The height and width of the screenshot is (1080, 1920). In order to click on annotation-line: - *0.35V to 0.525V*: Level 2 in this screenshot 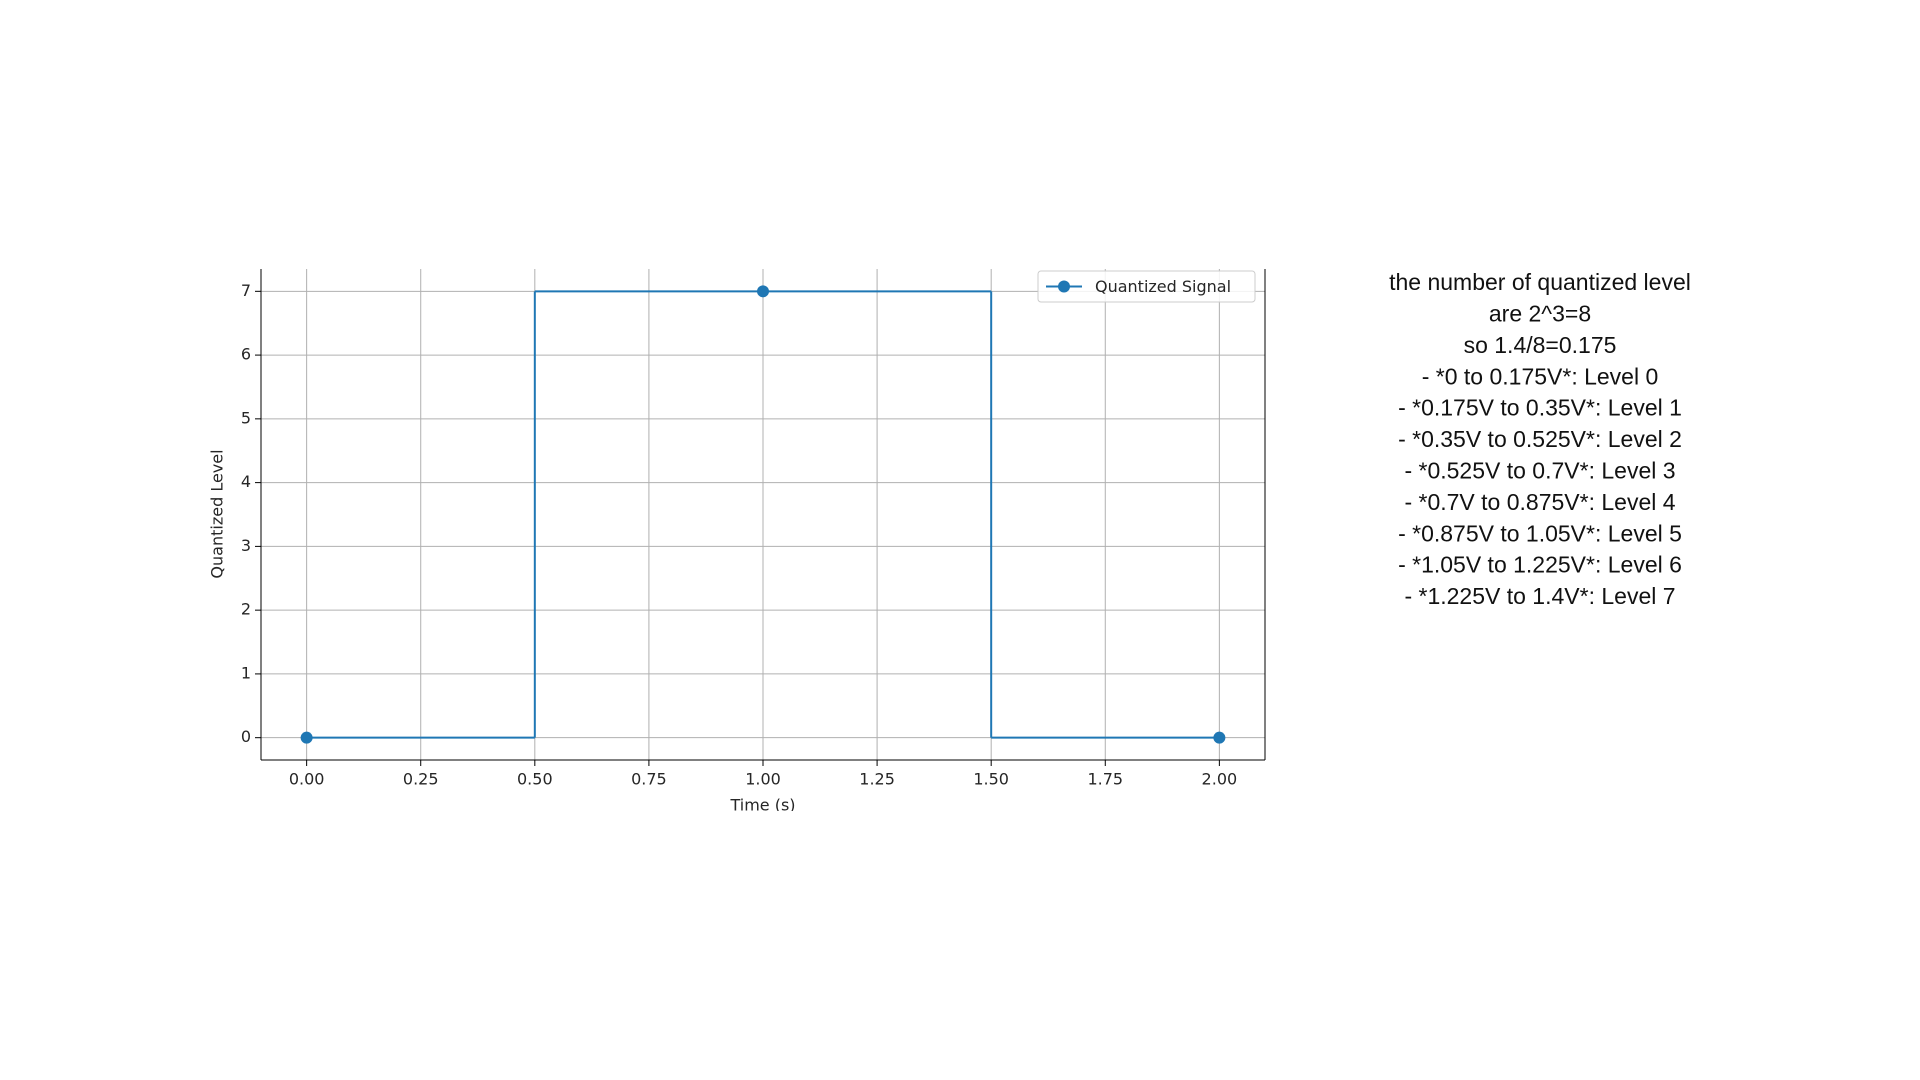, I will do `click(1540, 439)`.